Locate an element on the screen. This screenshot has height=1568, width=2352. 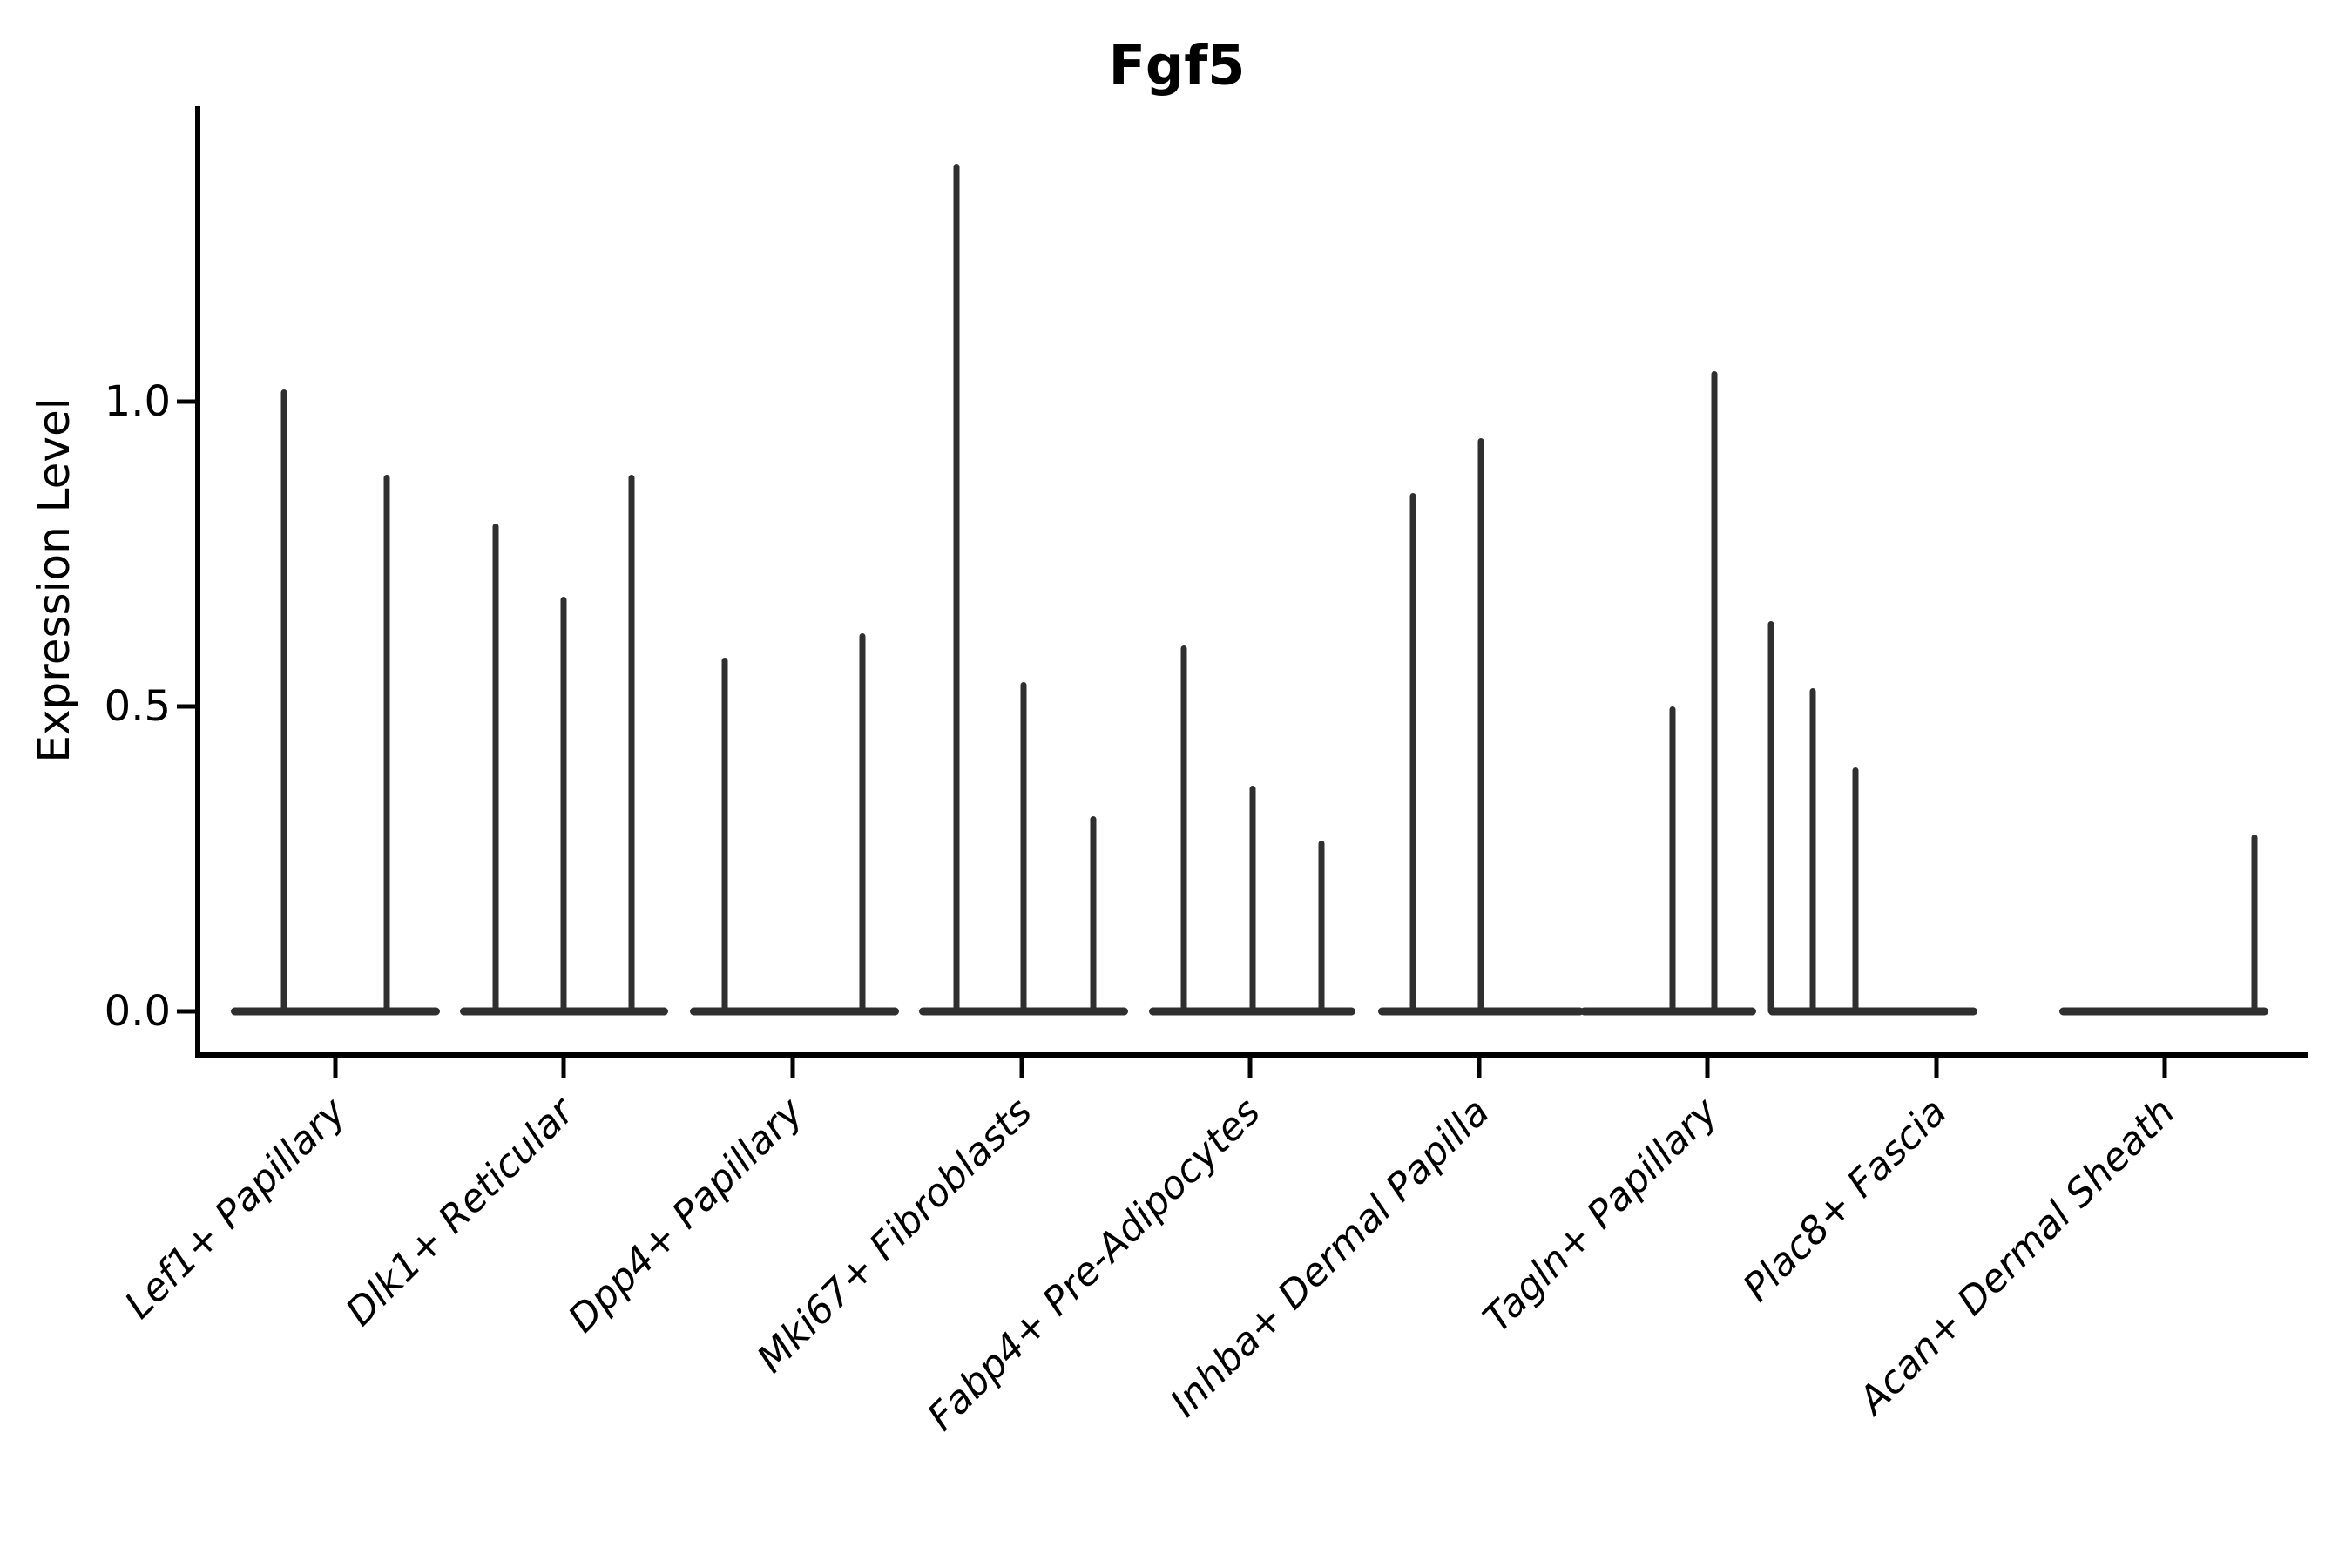
chart-title: Fgf5 is located at coordinates (1177, 66).